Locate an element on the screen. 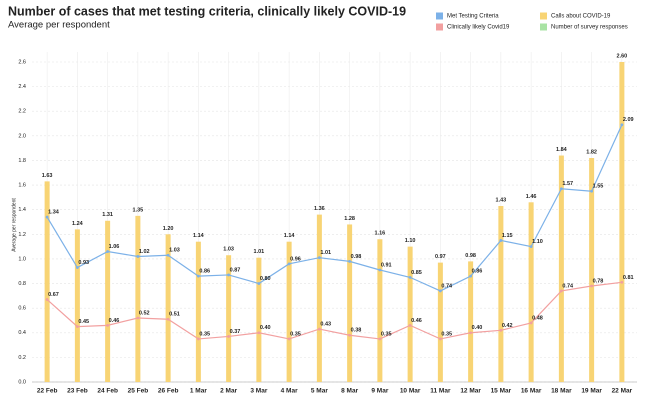 This screenshot has height=402, width=650. y-tick-label: 1.6 is located at coordinates (22, 186).